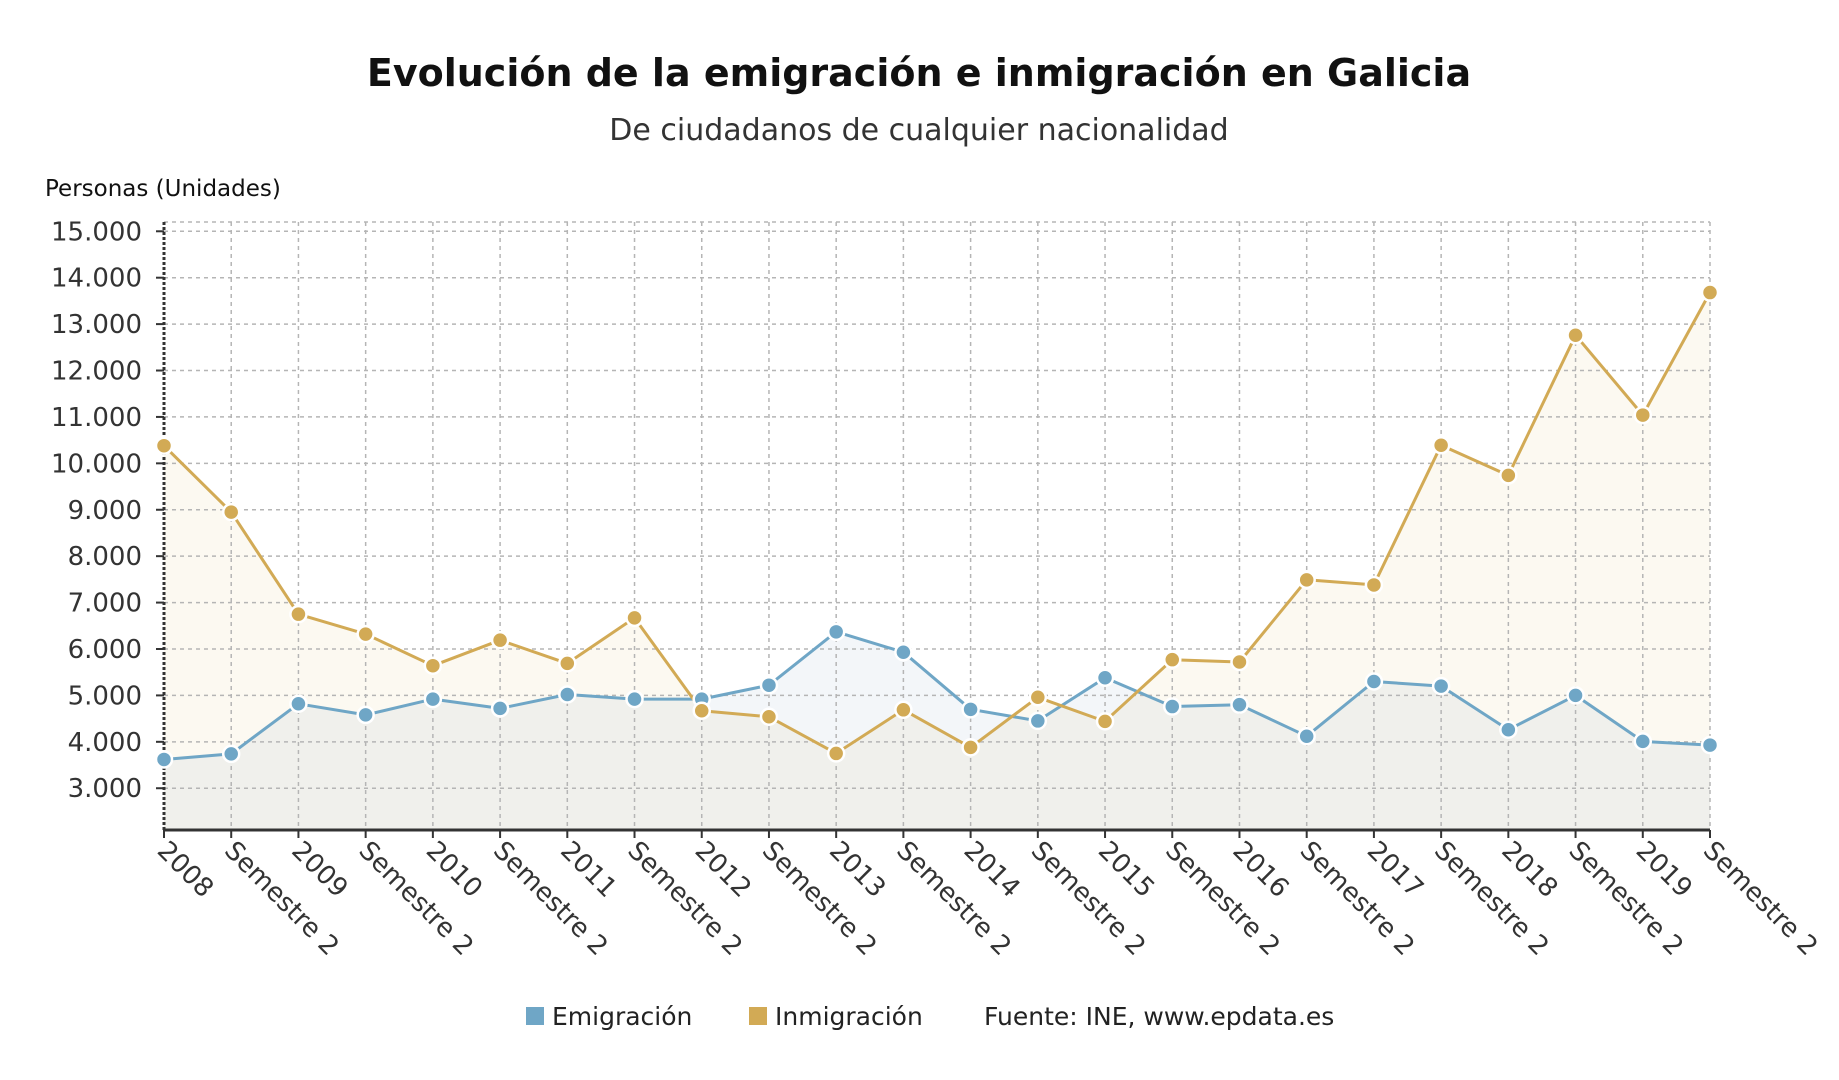 Image resolution: width=1839 pixels, height=1080 pixels. Describe the element at coordinates (96, 372) in the screenshot. I see `y-tick-label: 12.000` at that location.